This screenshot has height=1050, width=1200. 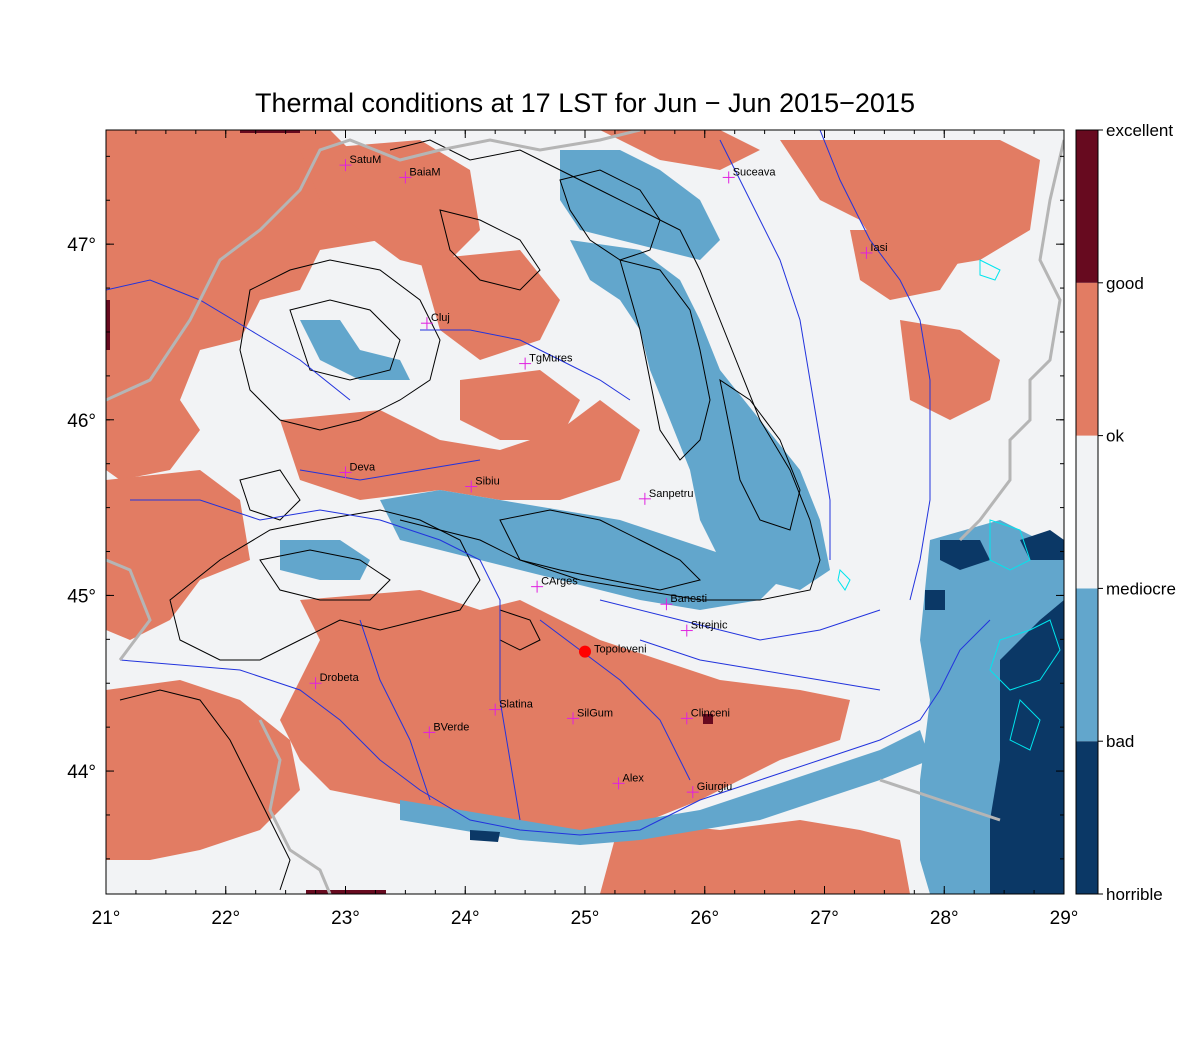 I want to click on city-label: TgMures, so click(x=551, y=359).